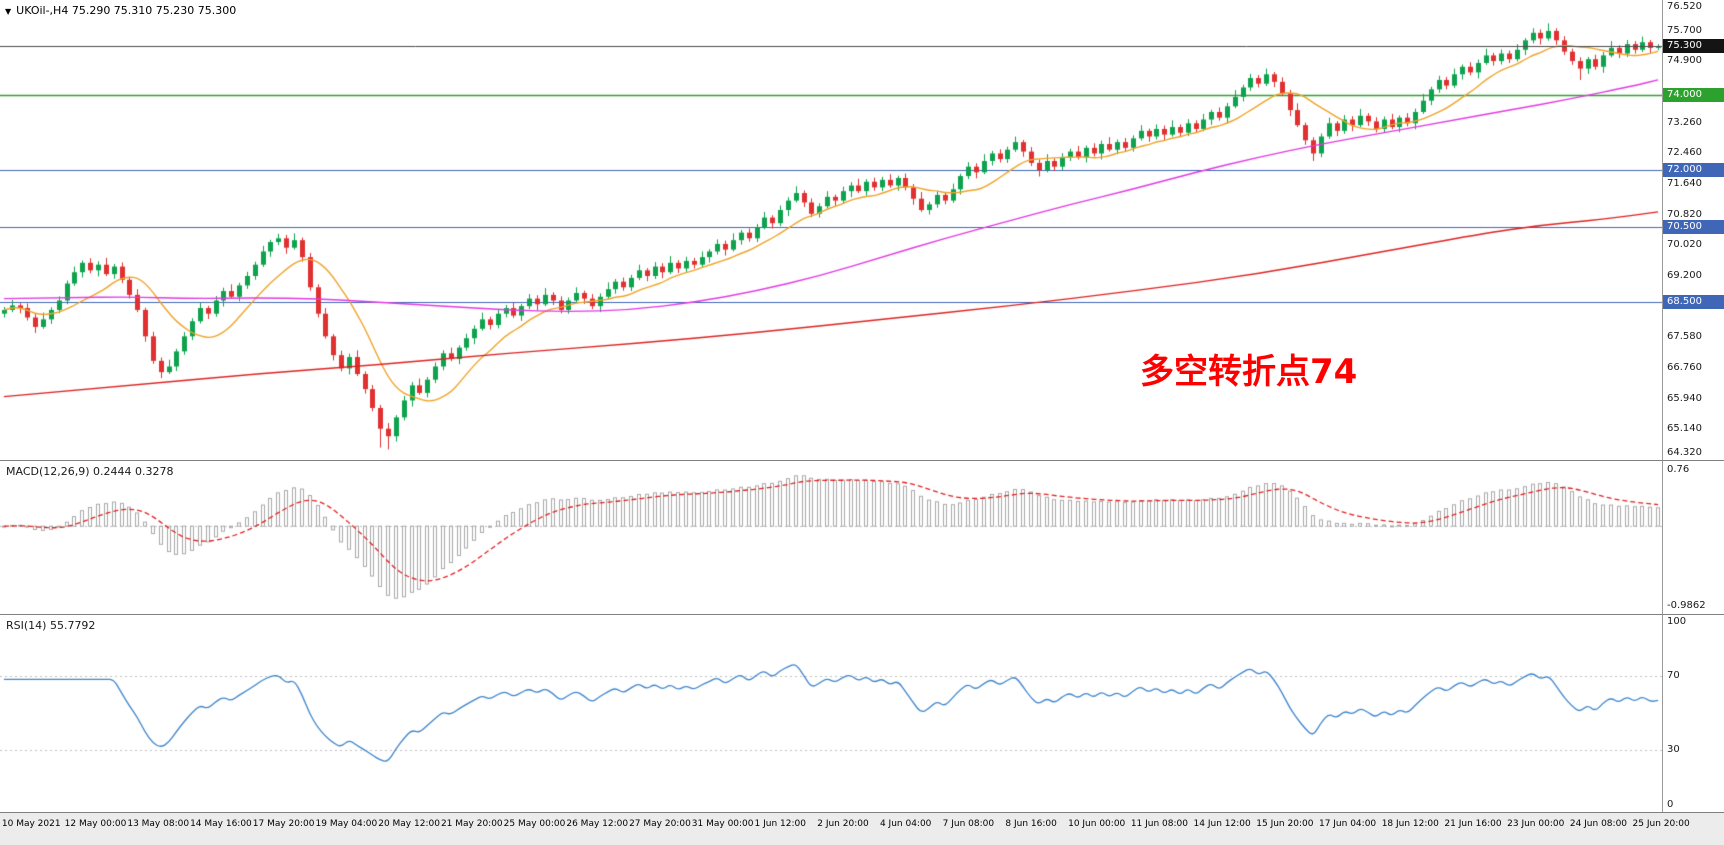  I want to click on time-axis-label: 7 Jun 08:00, so click(968, 824).